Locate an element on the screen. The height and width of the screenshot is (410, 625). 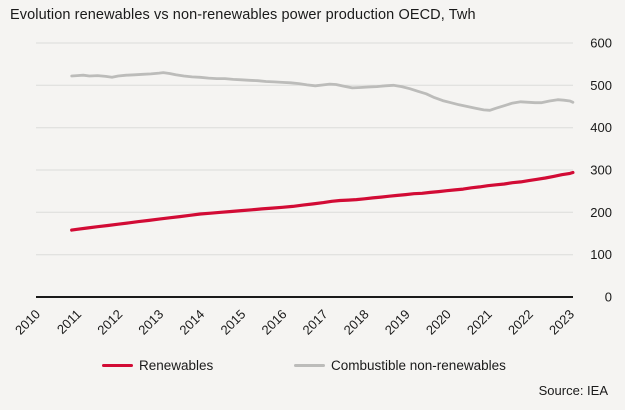
legend: Renewables Combustible non-renewables is located at coordinates (312, 368).